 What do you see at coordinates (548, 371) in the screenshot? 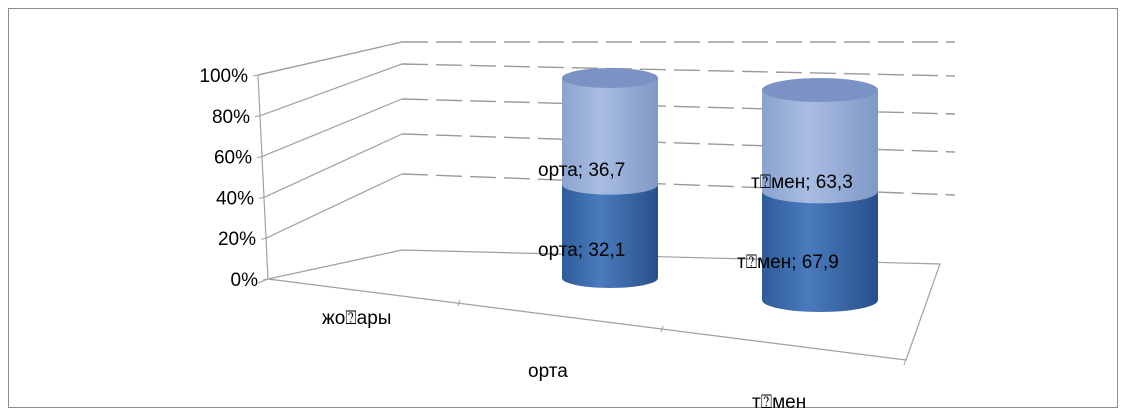
I see `x-category-label: орта` at bounding box center [548, 371].